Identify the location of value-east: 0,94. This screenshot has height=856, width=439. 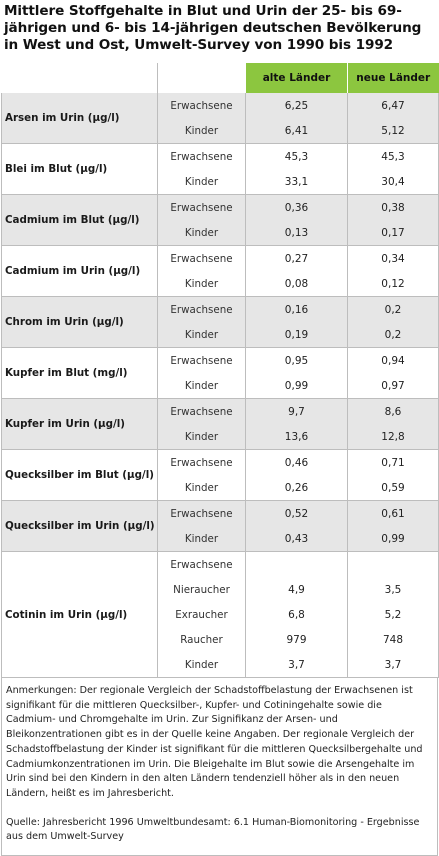
(393, 360).